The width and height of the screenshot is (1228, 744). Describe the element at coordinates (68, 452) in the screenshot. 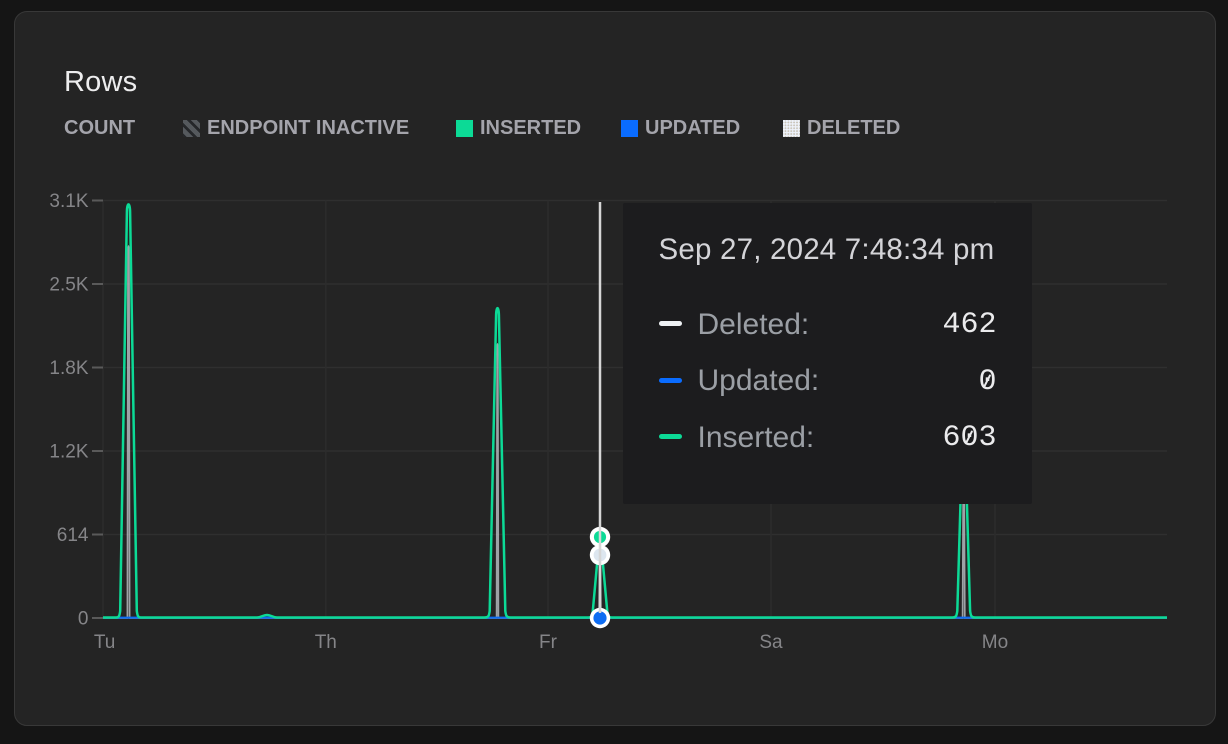

I see `svg-text: 1.2K` at that location.